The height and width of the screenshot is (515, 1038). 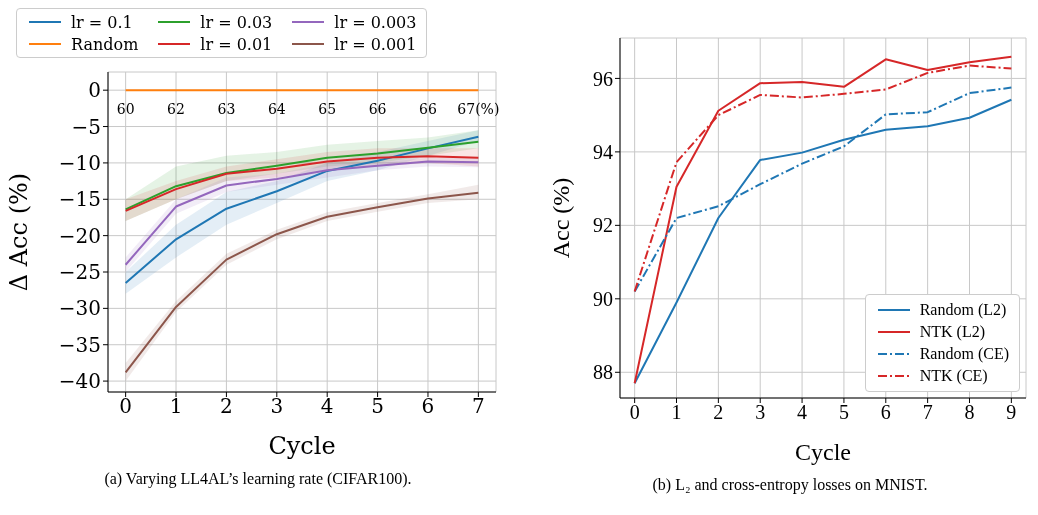 I want to click on y-tick-label: 92, so click(x=603, y=225).